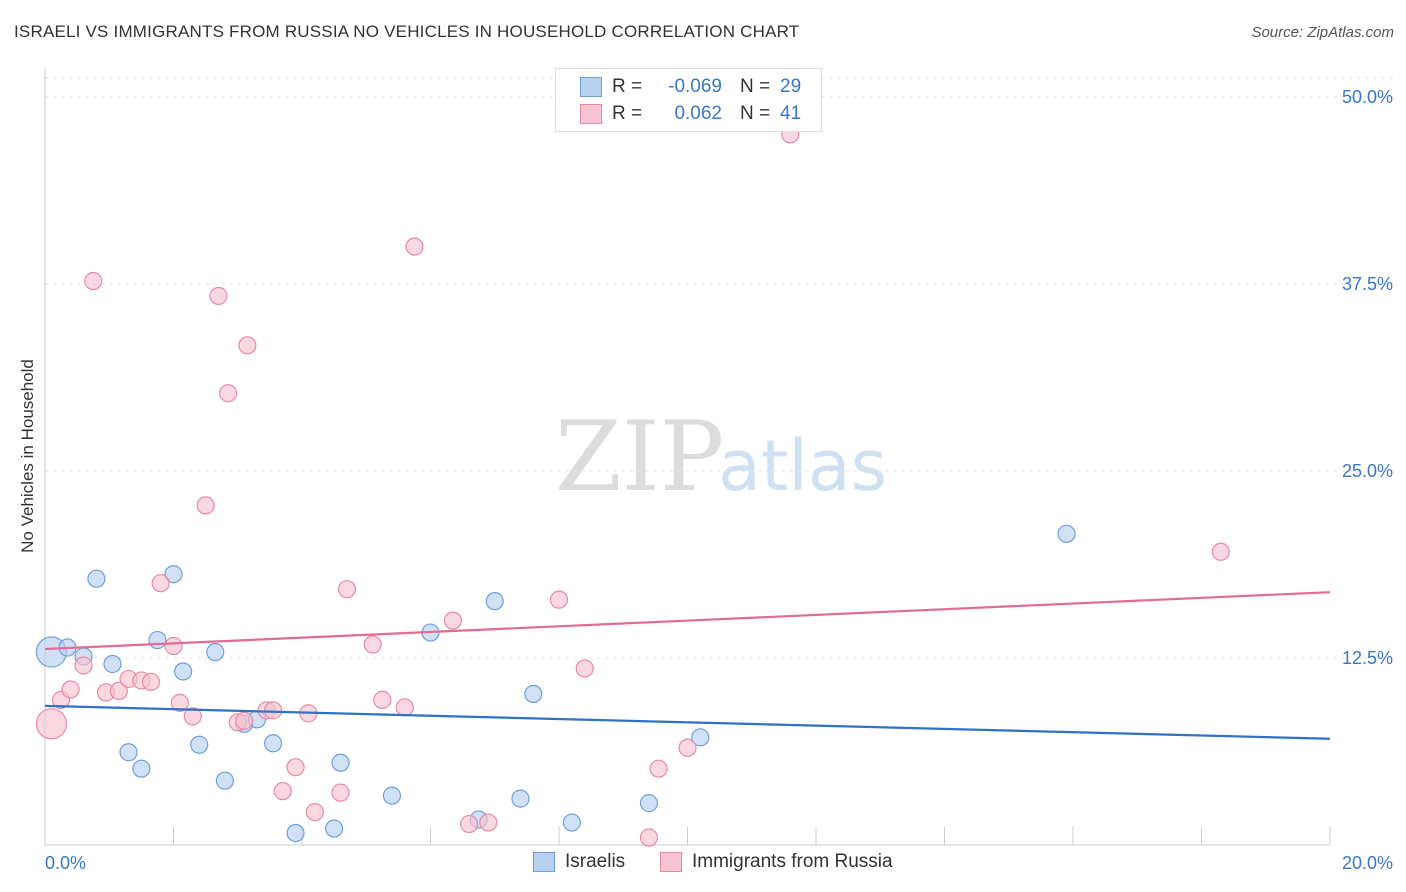 Image resolution: width=1406 pixels, height=892 pixels. What do you see at coordinates (791, 113) in the screenshot?
I see `legend-n-value: 41` at bounding box center [791, 113].